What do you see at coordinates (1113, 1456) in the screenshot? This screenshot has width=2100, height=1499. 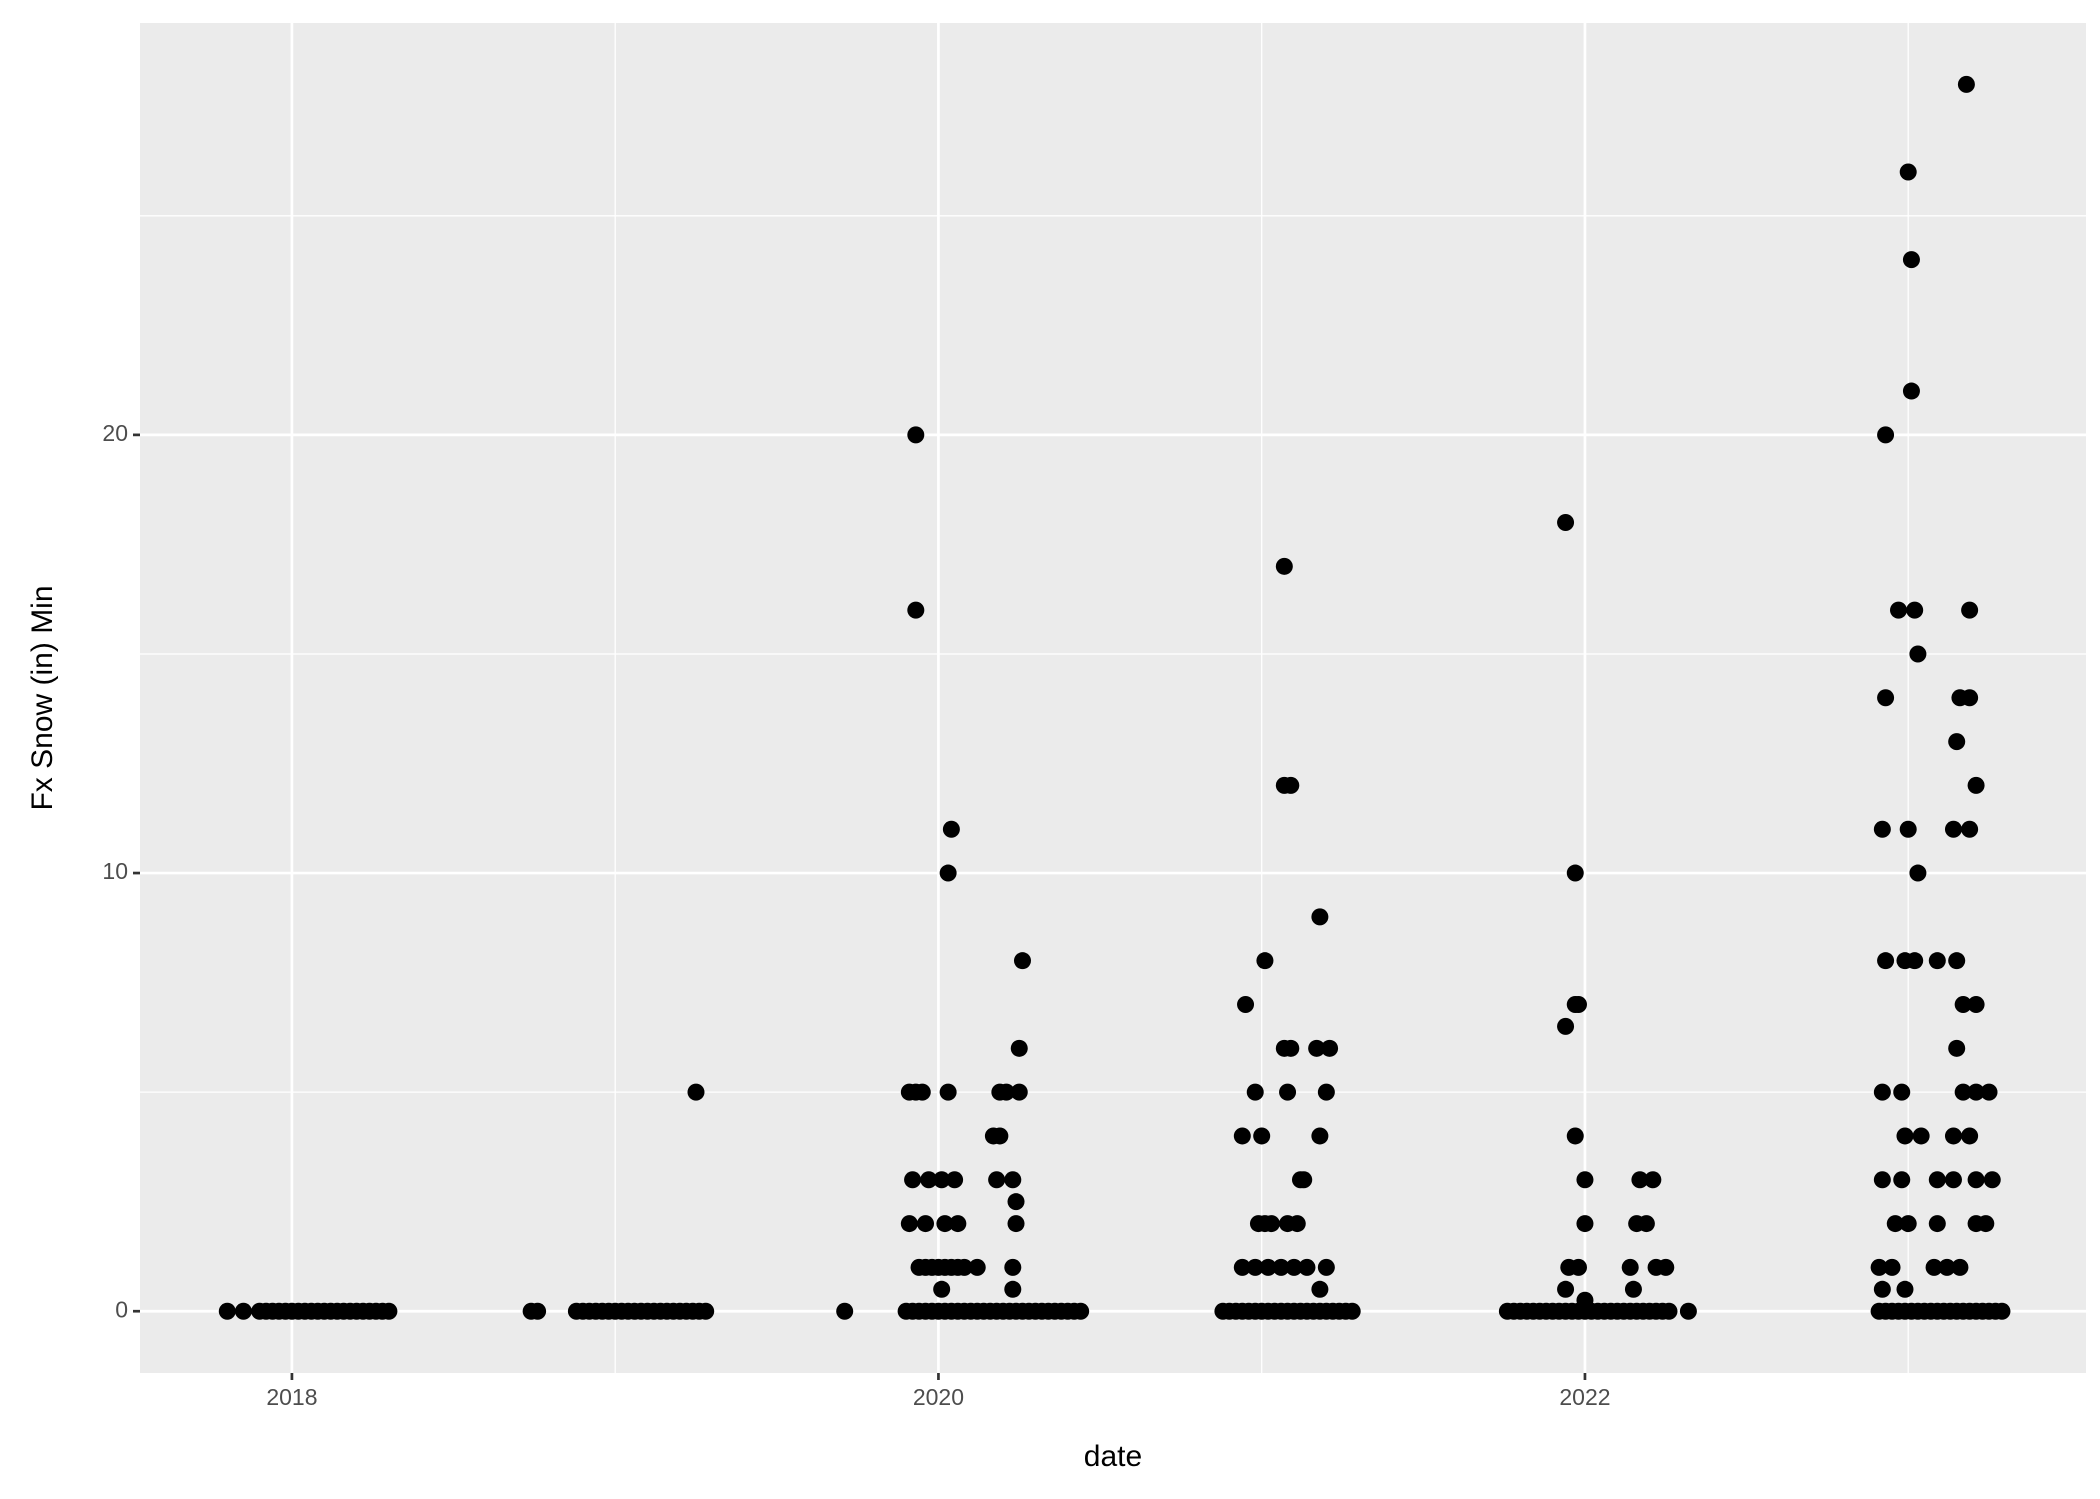 I see `x-axis-title: date` at bounding box center [1113, 1456].